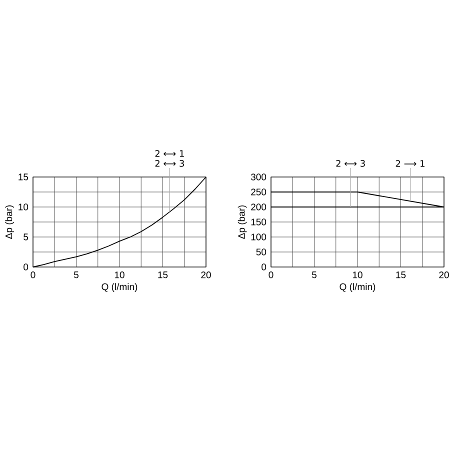 Image resolution: width=452 pixels, height=452 pixels. I want to click on y-tick-label: 250, so click(258, 192).